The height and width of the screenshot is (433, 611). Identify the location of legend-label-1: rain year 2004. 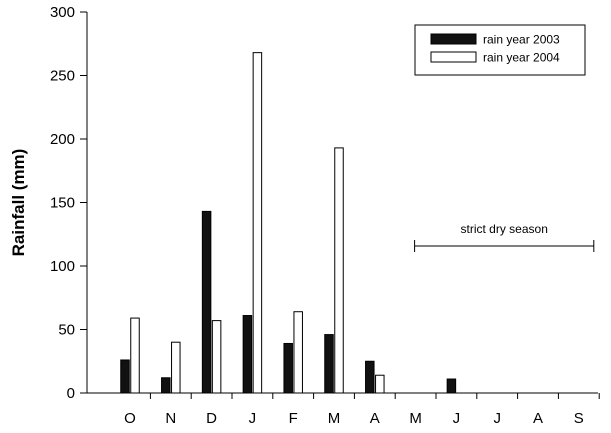
(521, 58).